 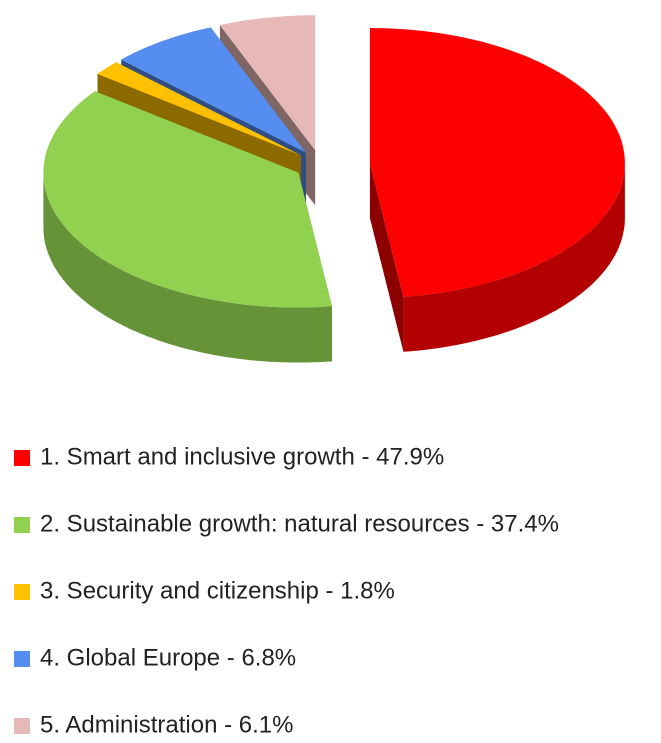 I want to click on legend-label: 5. Administration - 6.1%, so click(x=166, y=724).